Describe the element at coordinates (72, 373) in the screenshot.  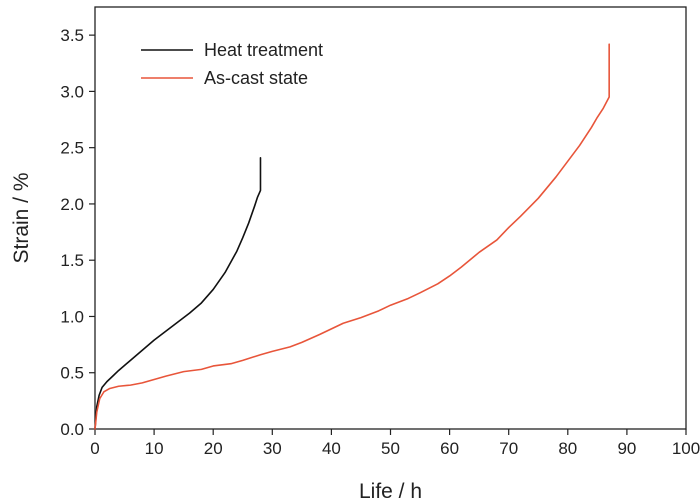
I see `y-tick-label-0.5: 0.5` at that location.